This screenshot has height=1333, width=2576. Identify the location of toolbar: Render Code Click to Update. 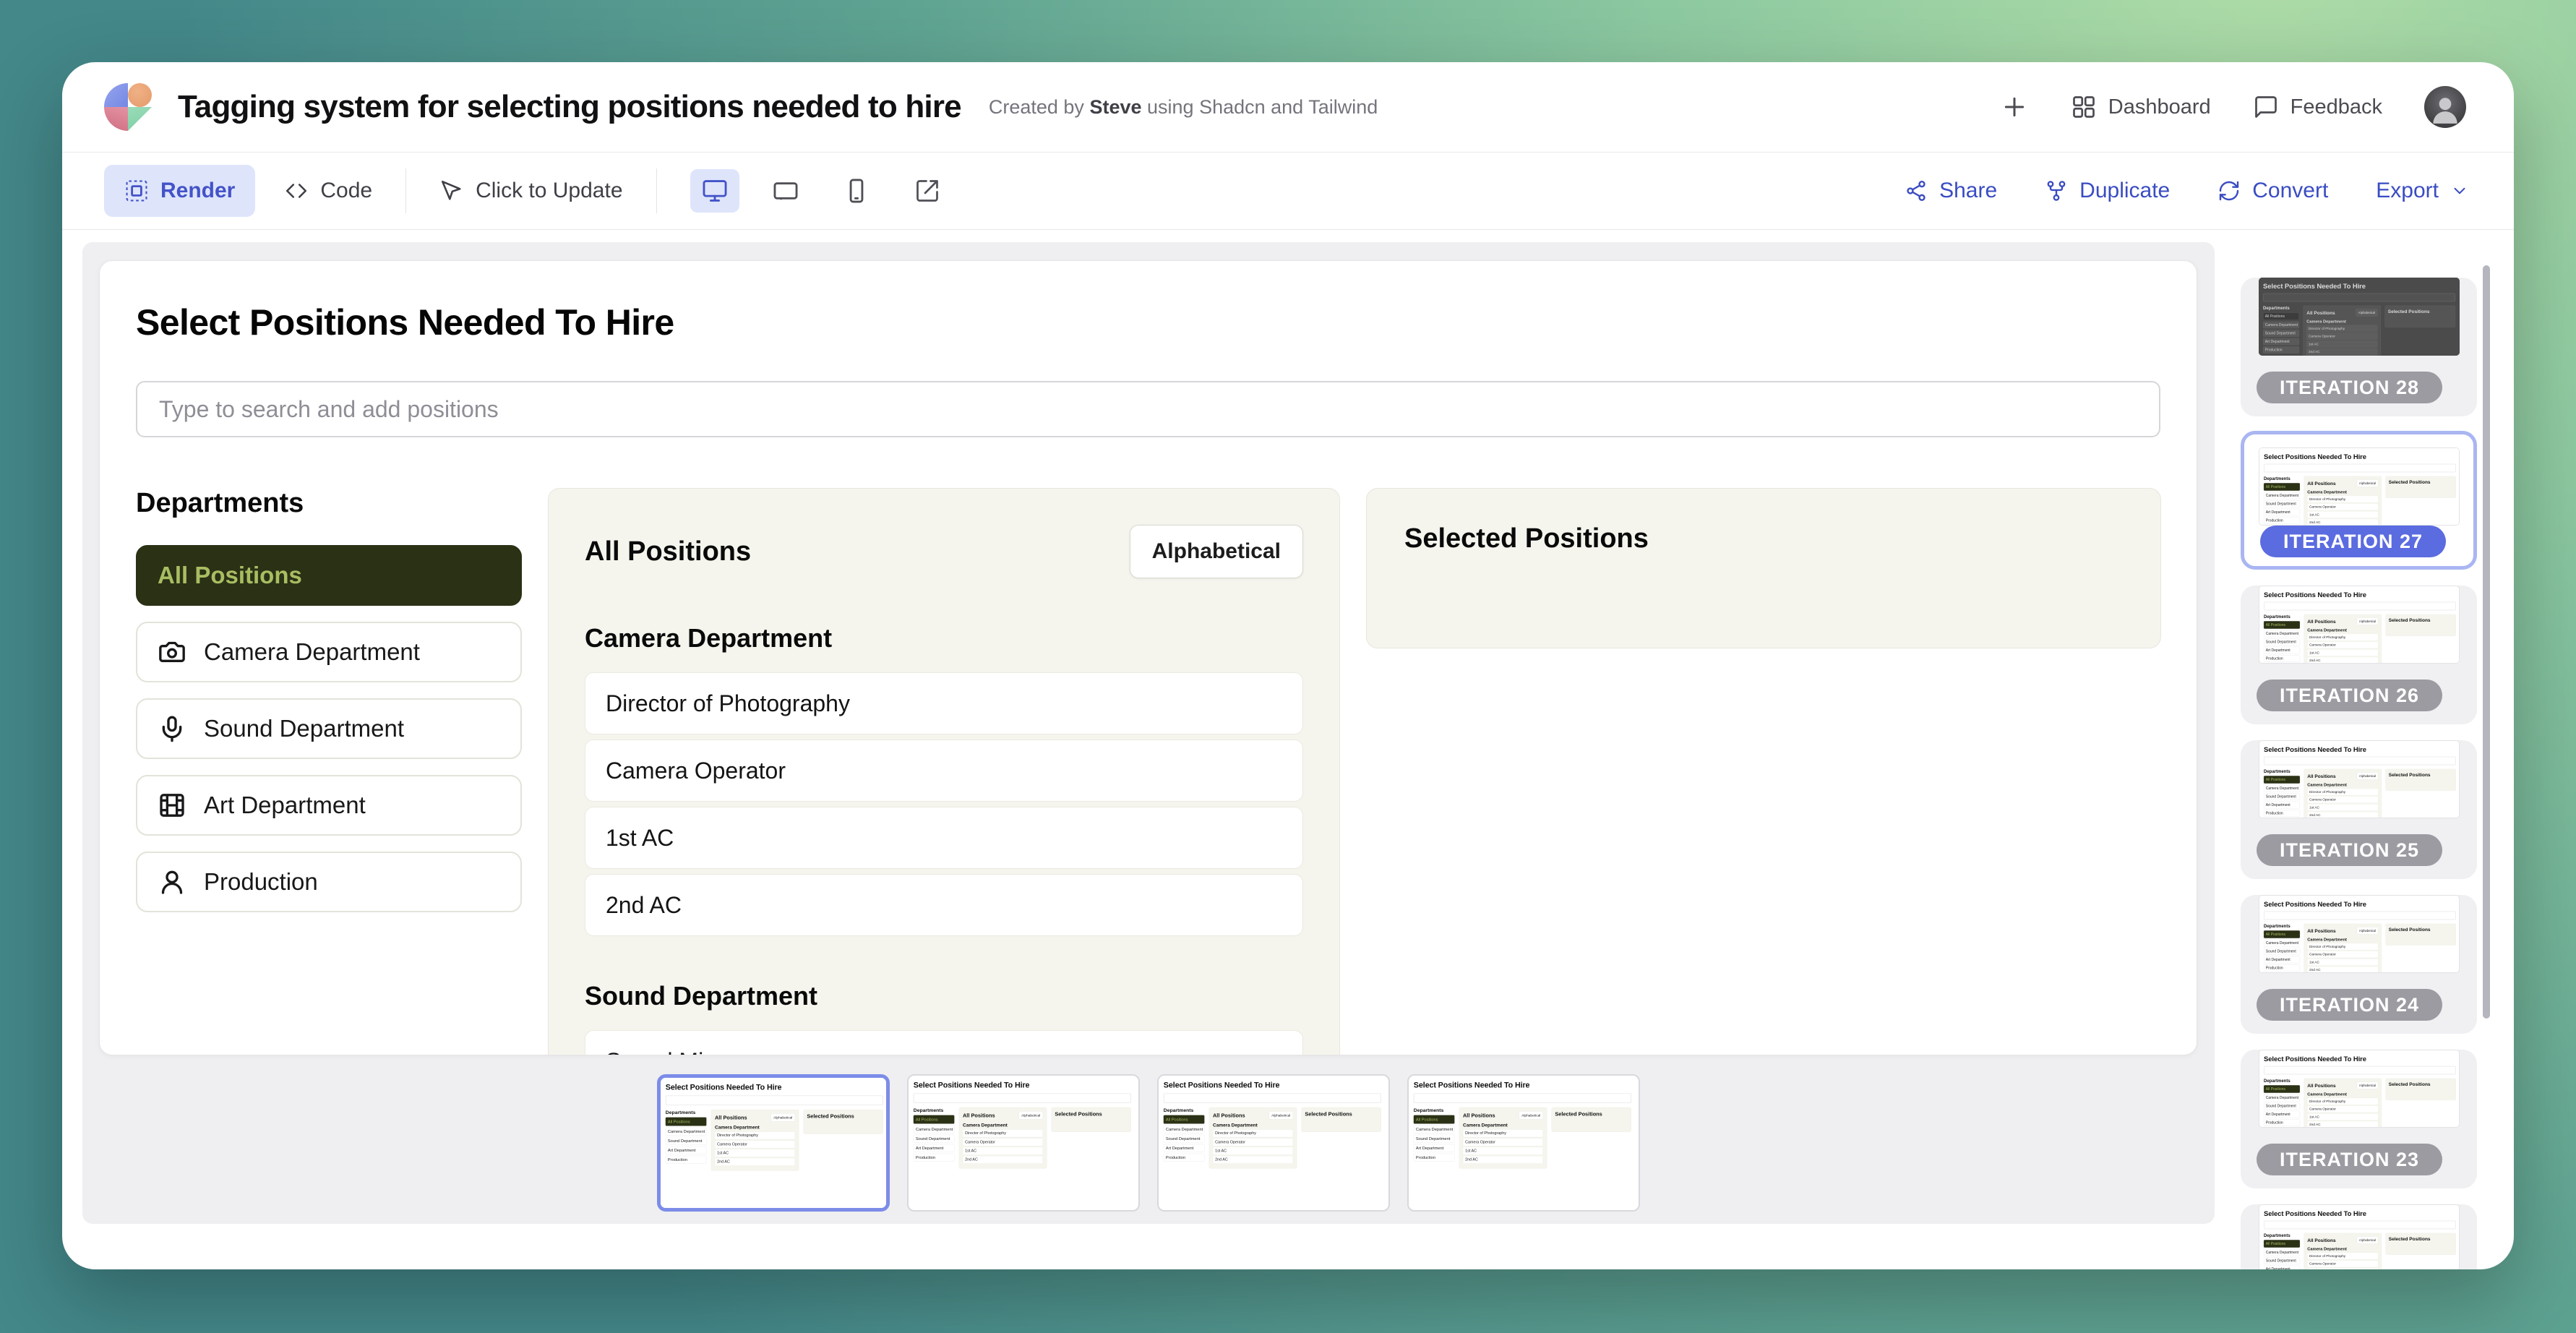
(1288, 191).